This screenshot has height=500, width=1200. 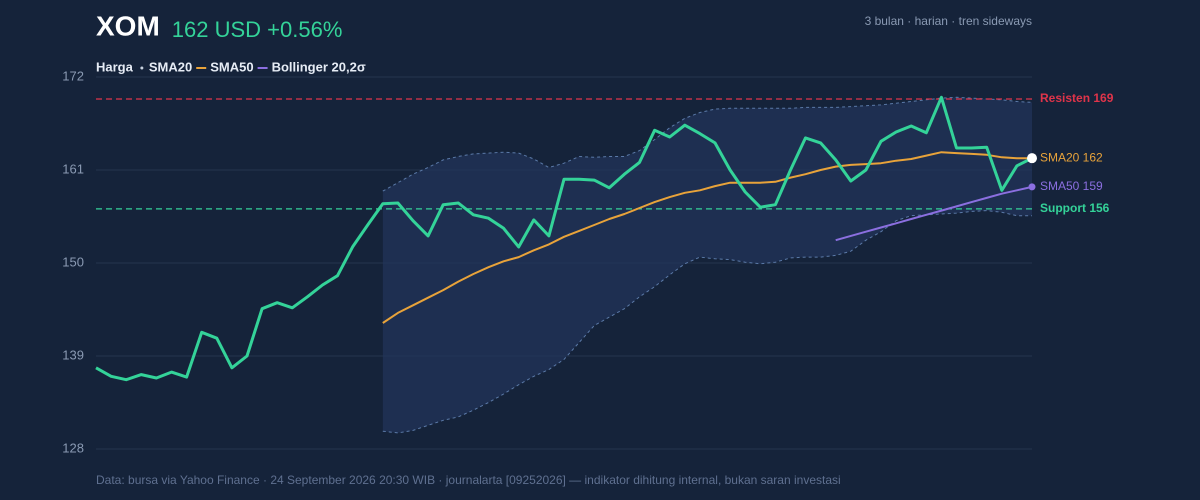 I want to click on legend-label: SMA20, so click(x=170, y=66).